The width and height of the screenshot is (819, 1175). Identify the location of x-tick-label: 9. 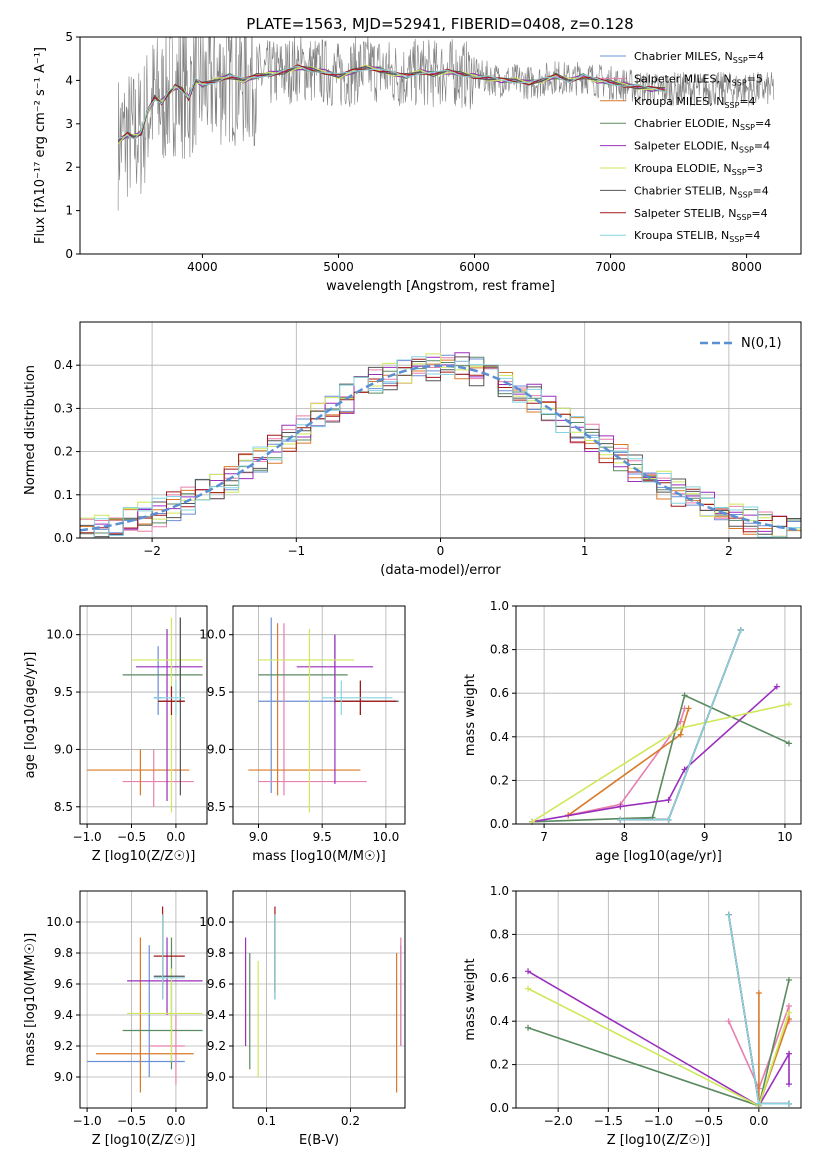
(705, 837).